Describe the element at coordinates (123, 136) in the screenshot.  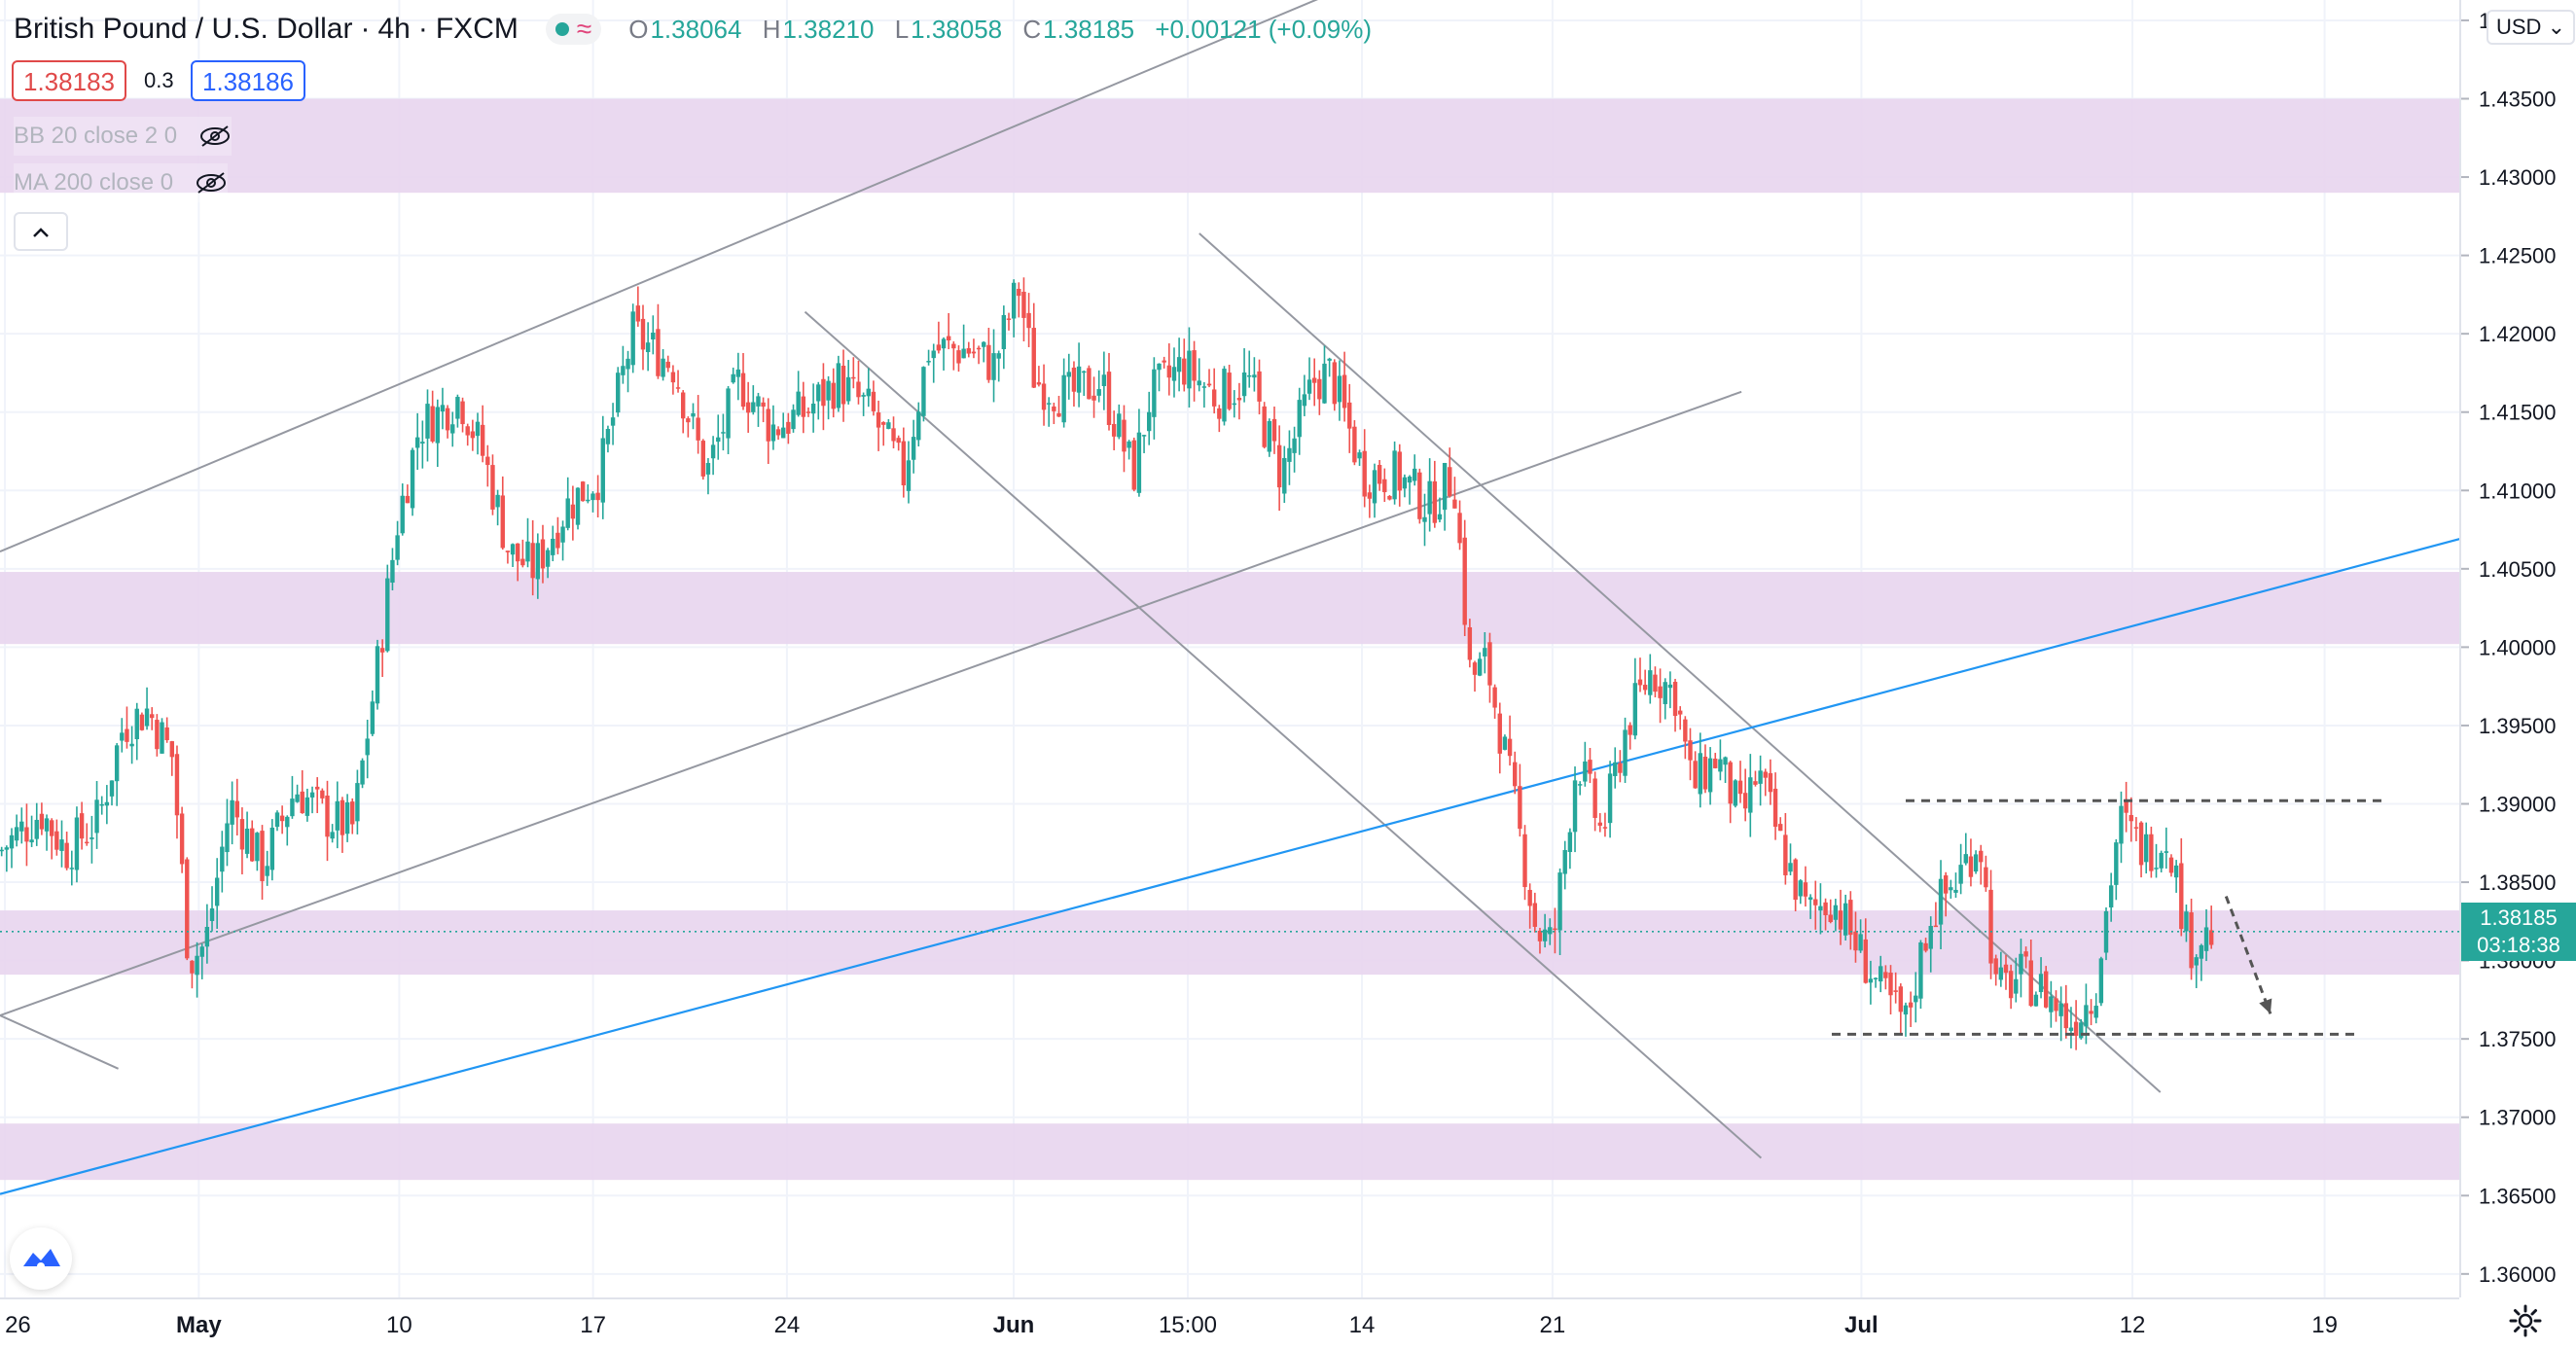
I see `indicator-bb: BB 20 close 2 0` at that location.